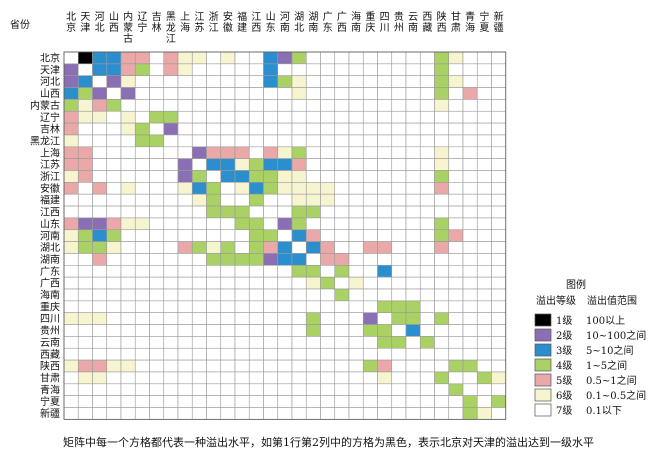 This screenshot has height=455, width=657. Describe the element at coordinates (50, 306) in the screenshot. I see `row-label: 重庆` at that location.